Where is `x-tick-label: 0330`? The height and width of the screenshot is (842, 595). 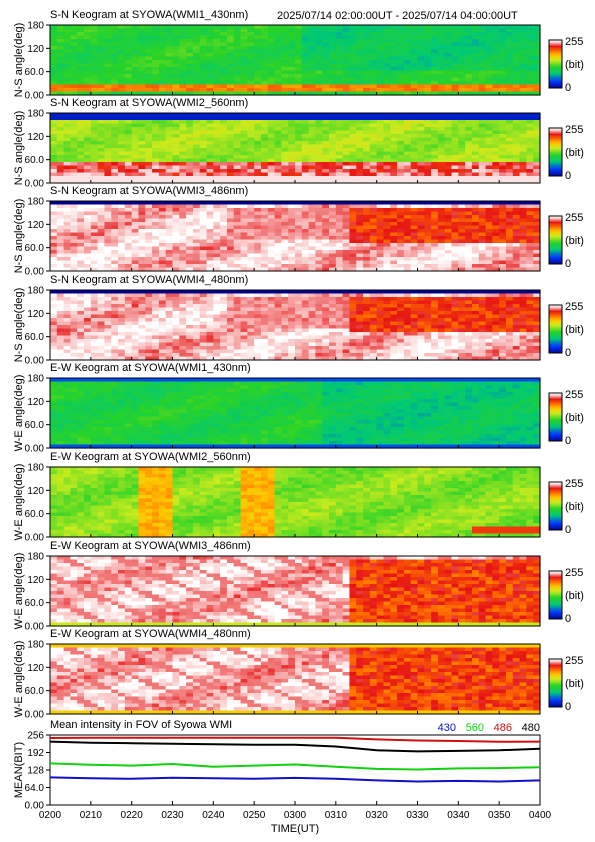 x-tick-label: 0330 is located at coordinates (417, 815).